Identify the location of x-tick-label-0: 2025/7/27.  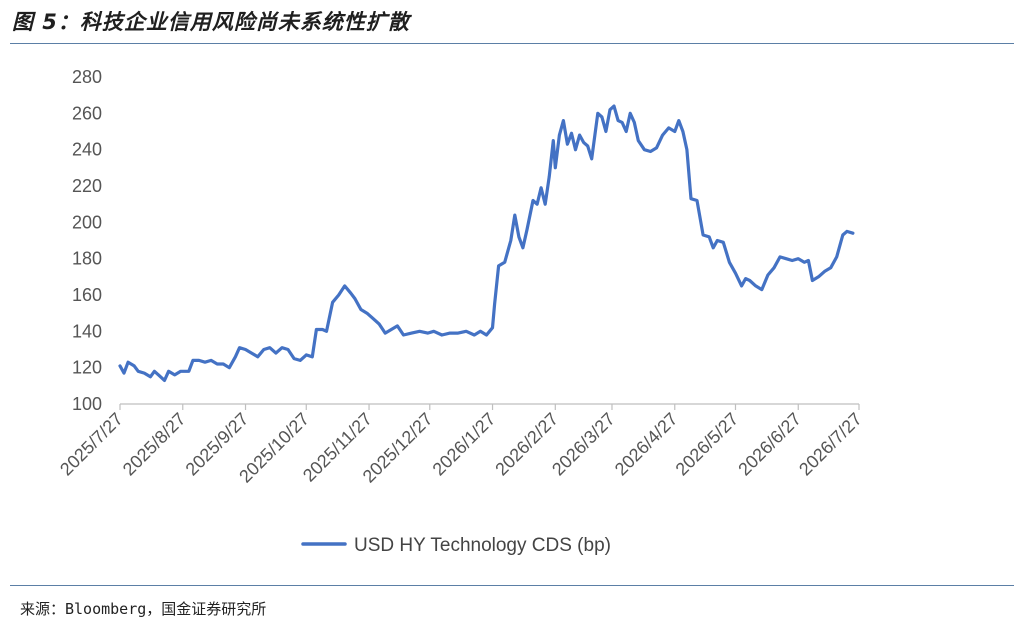
(91, 444).